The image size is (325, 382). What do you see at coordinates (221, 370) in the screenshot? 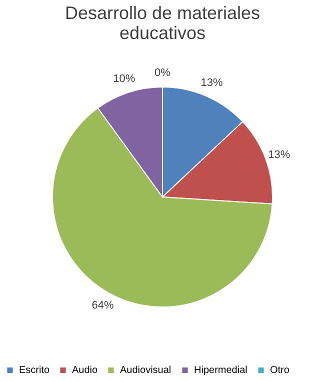
I see `legend-label: Hipermedial` at bounding box center [221, 370].